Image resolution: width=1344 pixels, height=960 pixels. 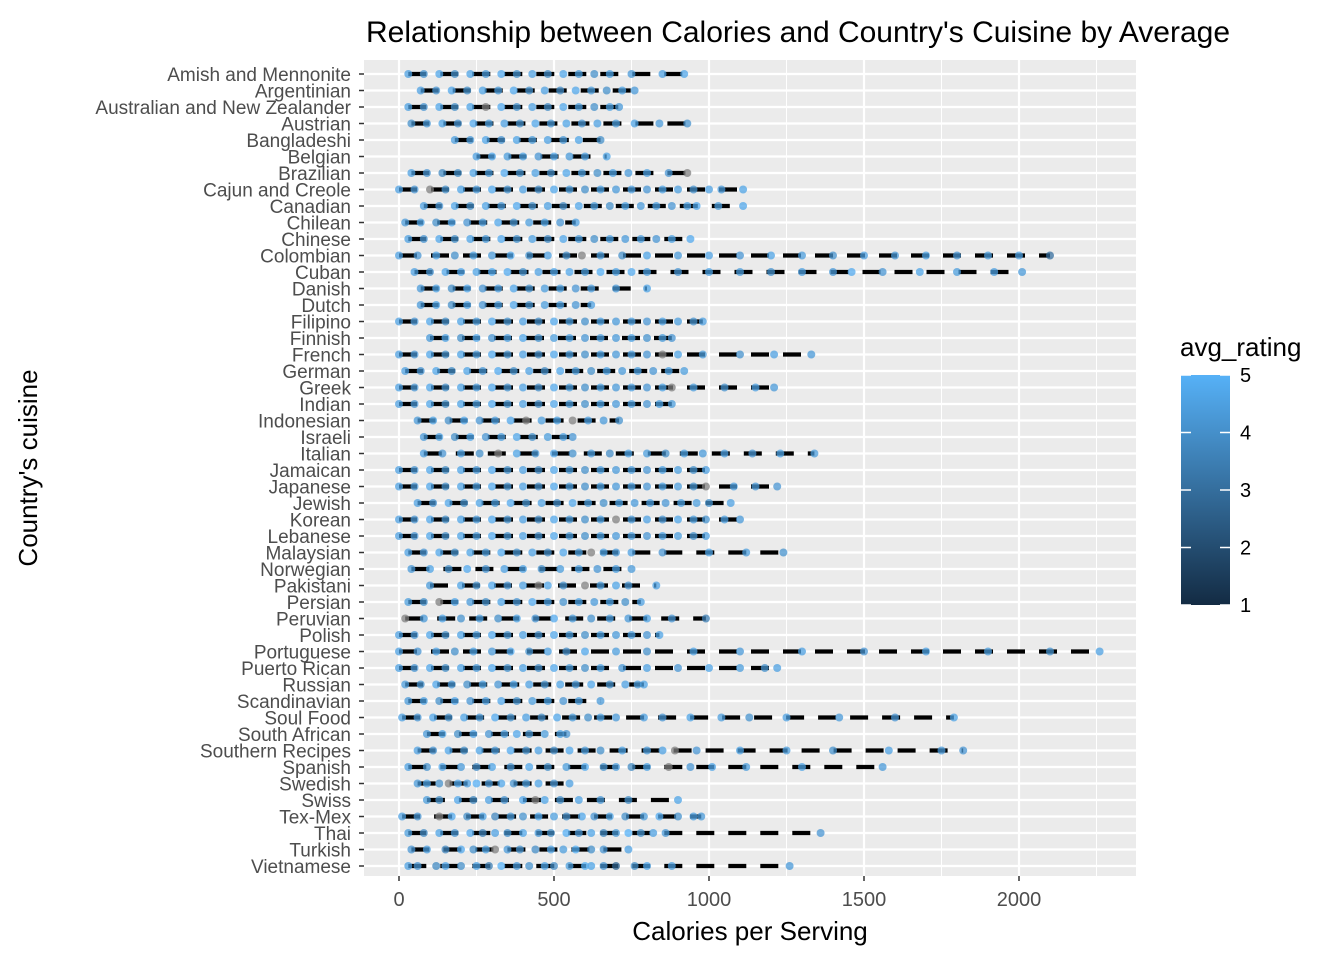 I want to click on y-tick-label: Swedish, so click(x=315, y=785).